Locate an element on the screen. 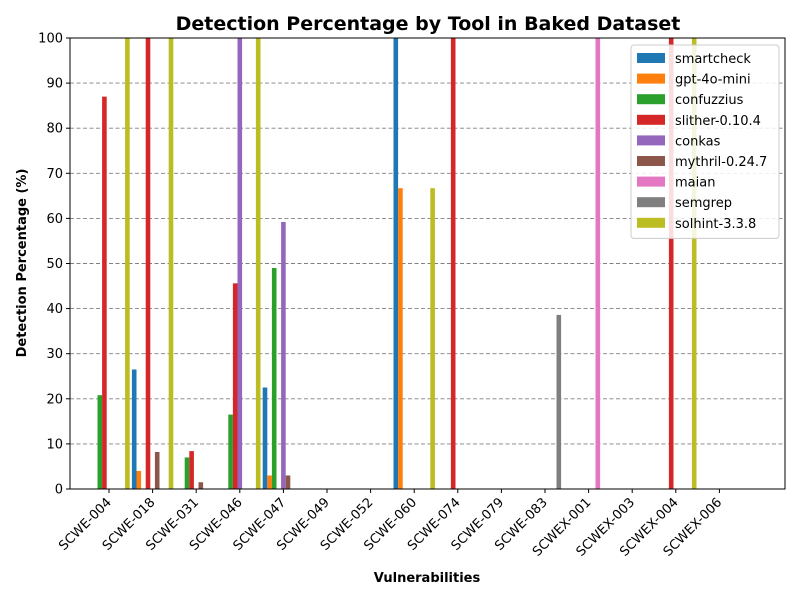  y-tick-label-60: 60 is located at coordinates (54, 219).